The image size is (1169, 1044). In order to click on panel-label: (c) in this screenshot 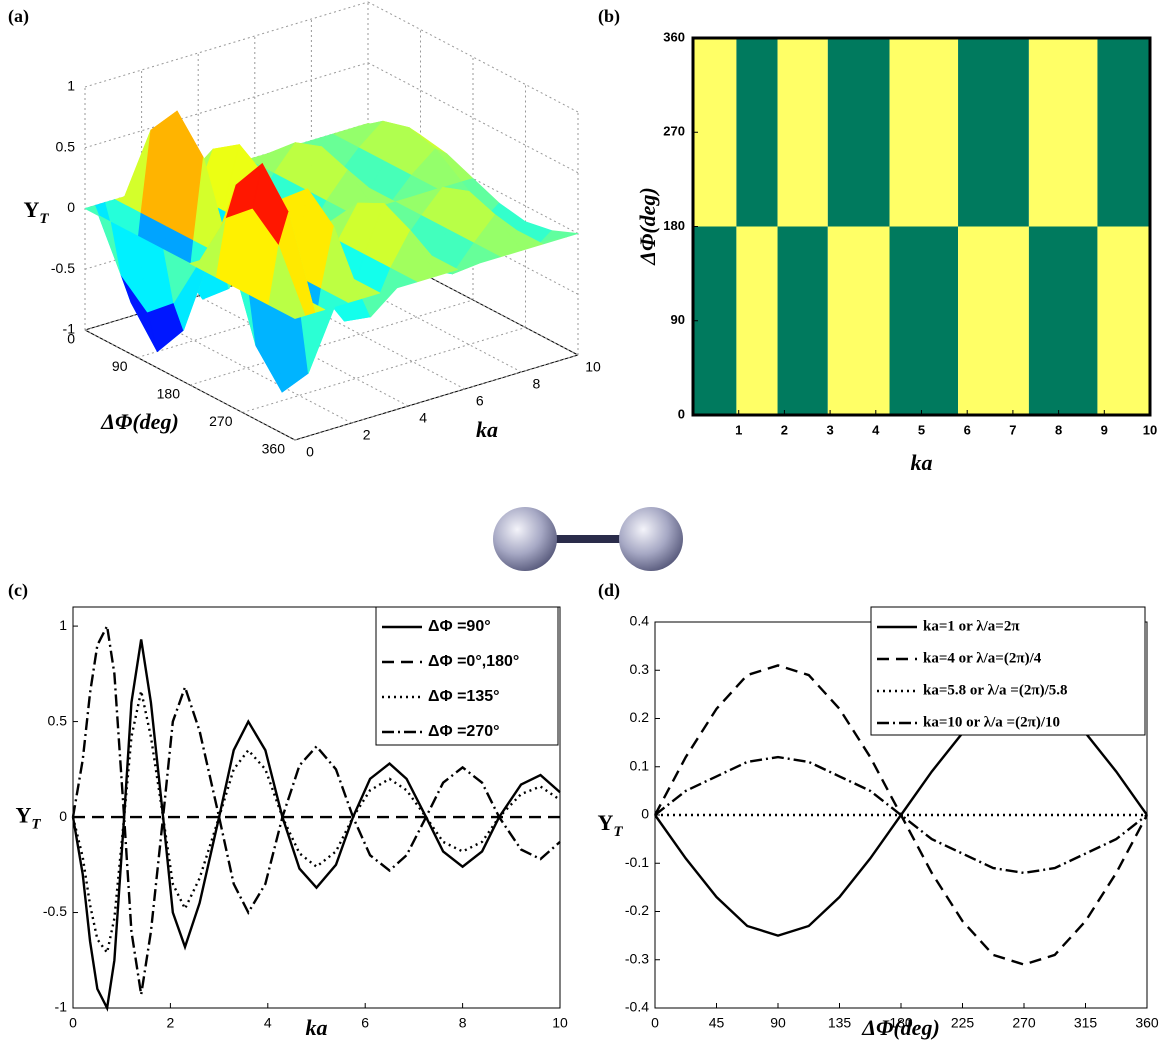, I will do `click(18, 590)`.